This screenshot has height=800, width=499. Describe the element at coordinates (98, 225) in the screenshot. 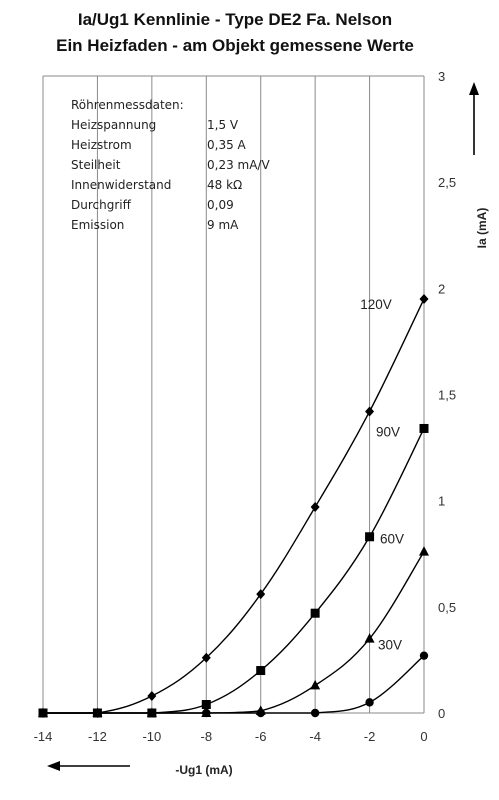

I see `tube-data-key: Emission` at that location.